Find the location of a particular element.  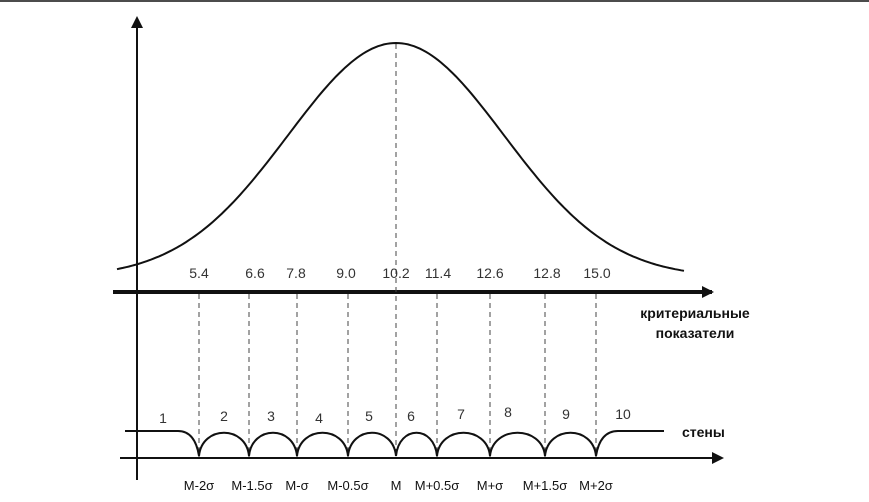

sten-number-label: 9 is located at coordinates (566, 414).